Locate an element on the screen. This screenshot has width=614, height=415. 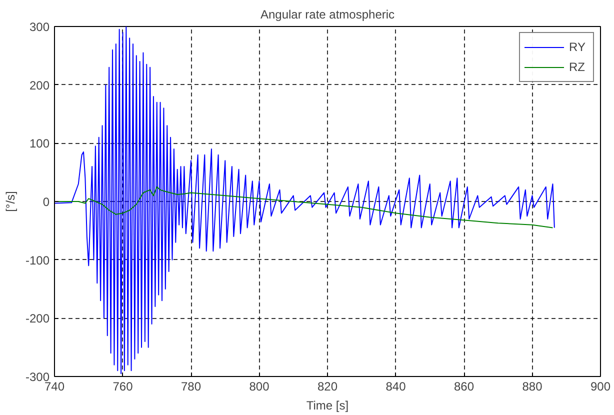
x-tick-label: 800 is located at coordinates (259, 387).